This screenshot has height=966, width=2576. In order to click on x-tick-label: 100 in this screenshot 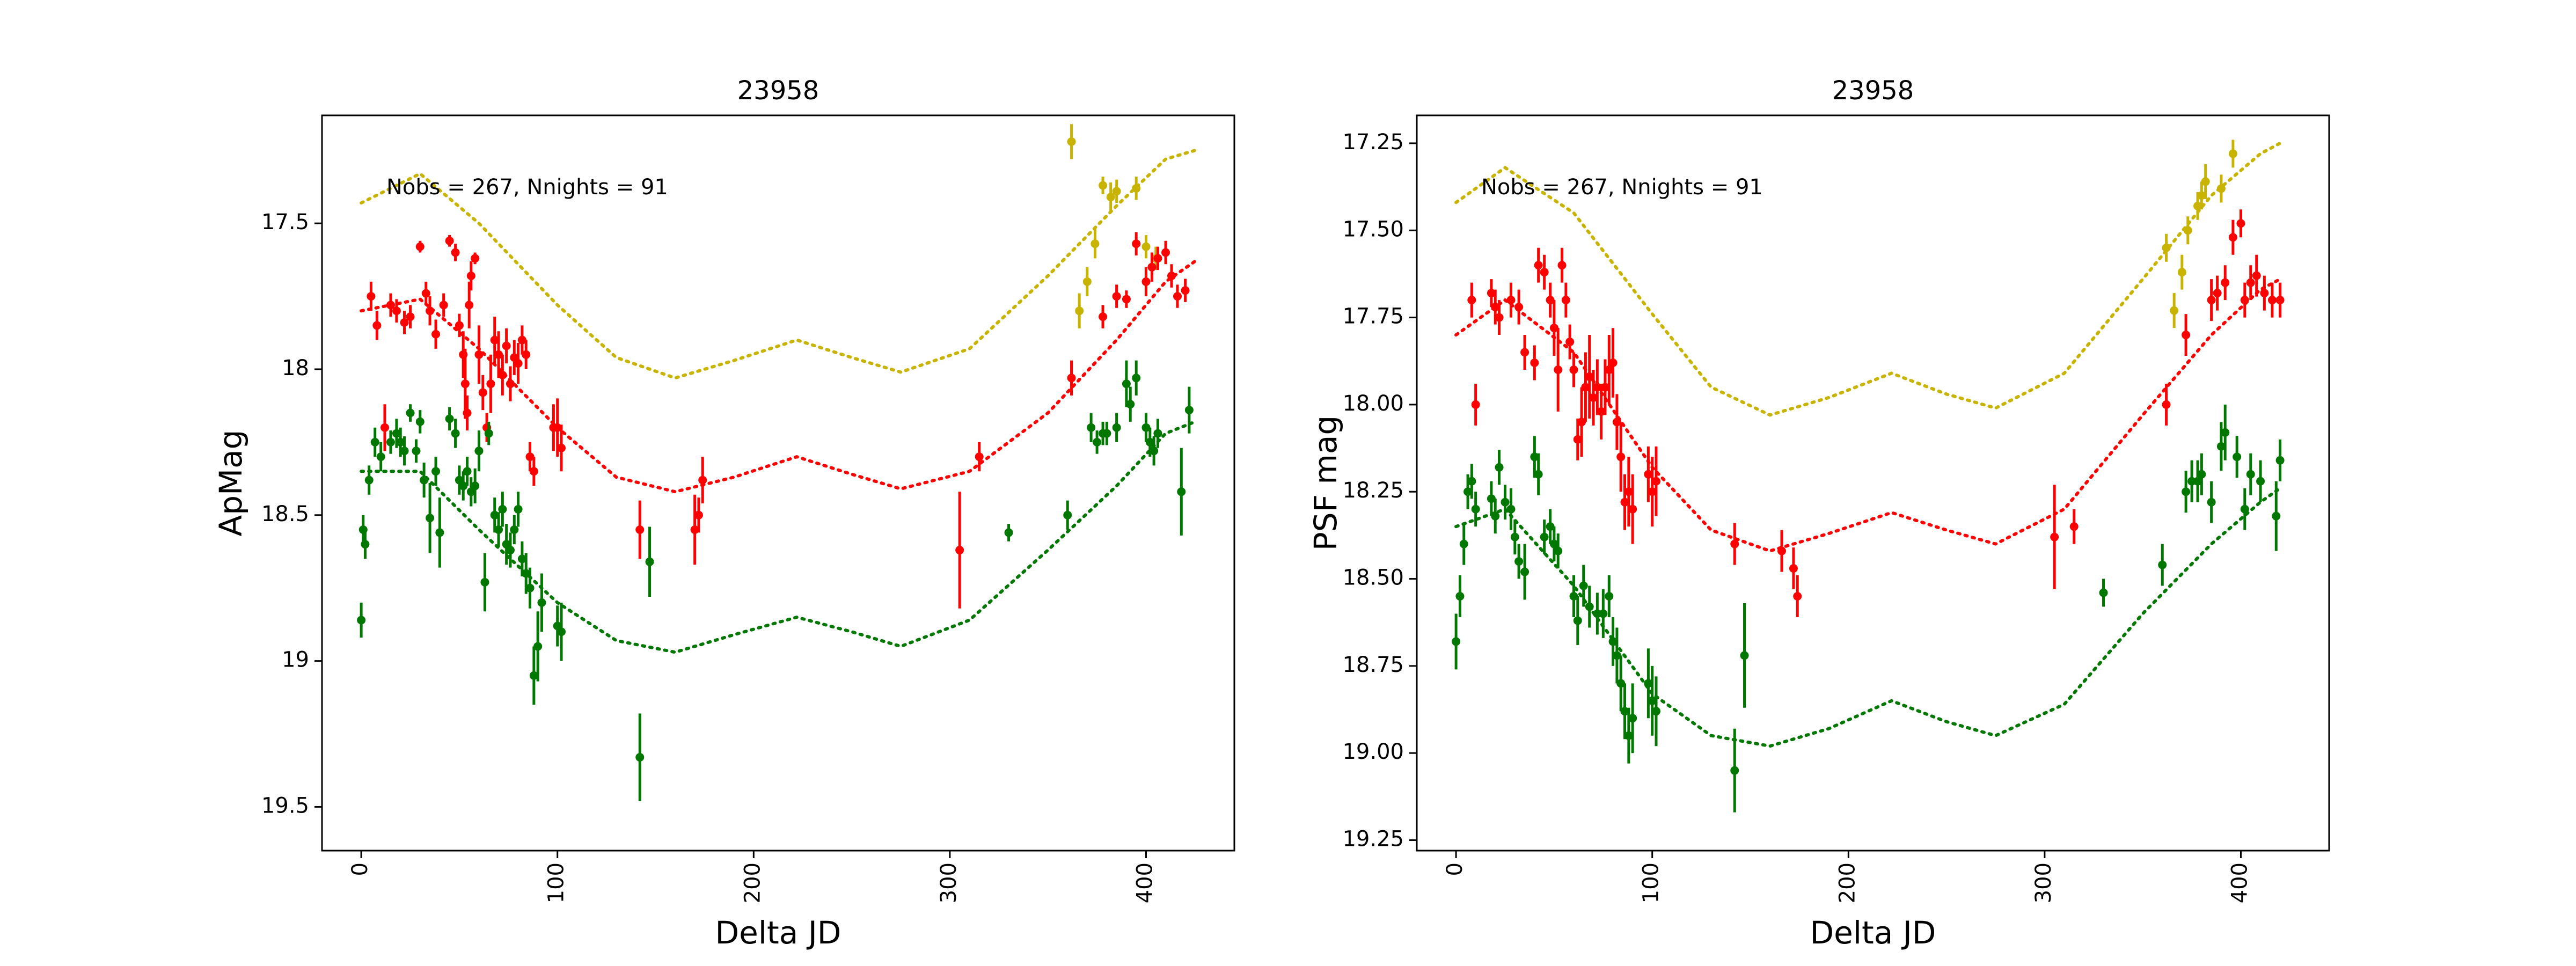, I will do `click(1651, 882)`.